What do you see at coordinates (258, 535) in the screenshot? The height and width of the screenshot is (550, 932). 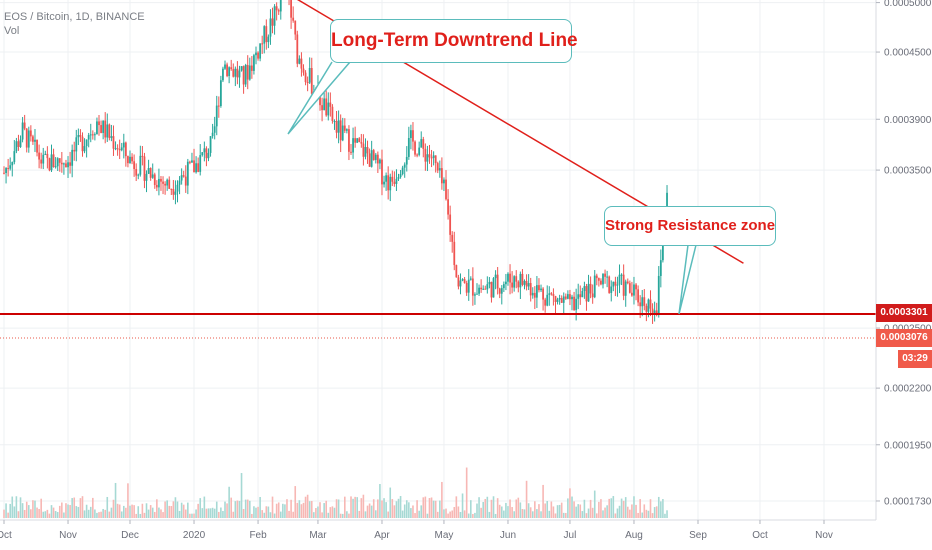 I see `time-tick-label: Feb` at bounding box center [258, 535].